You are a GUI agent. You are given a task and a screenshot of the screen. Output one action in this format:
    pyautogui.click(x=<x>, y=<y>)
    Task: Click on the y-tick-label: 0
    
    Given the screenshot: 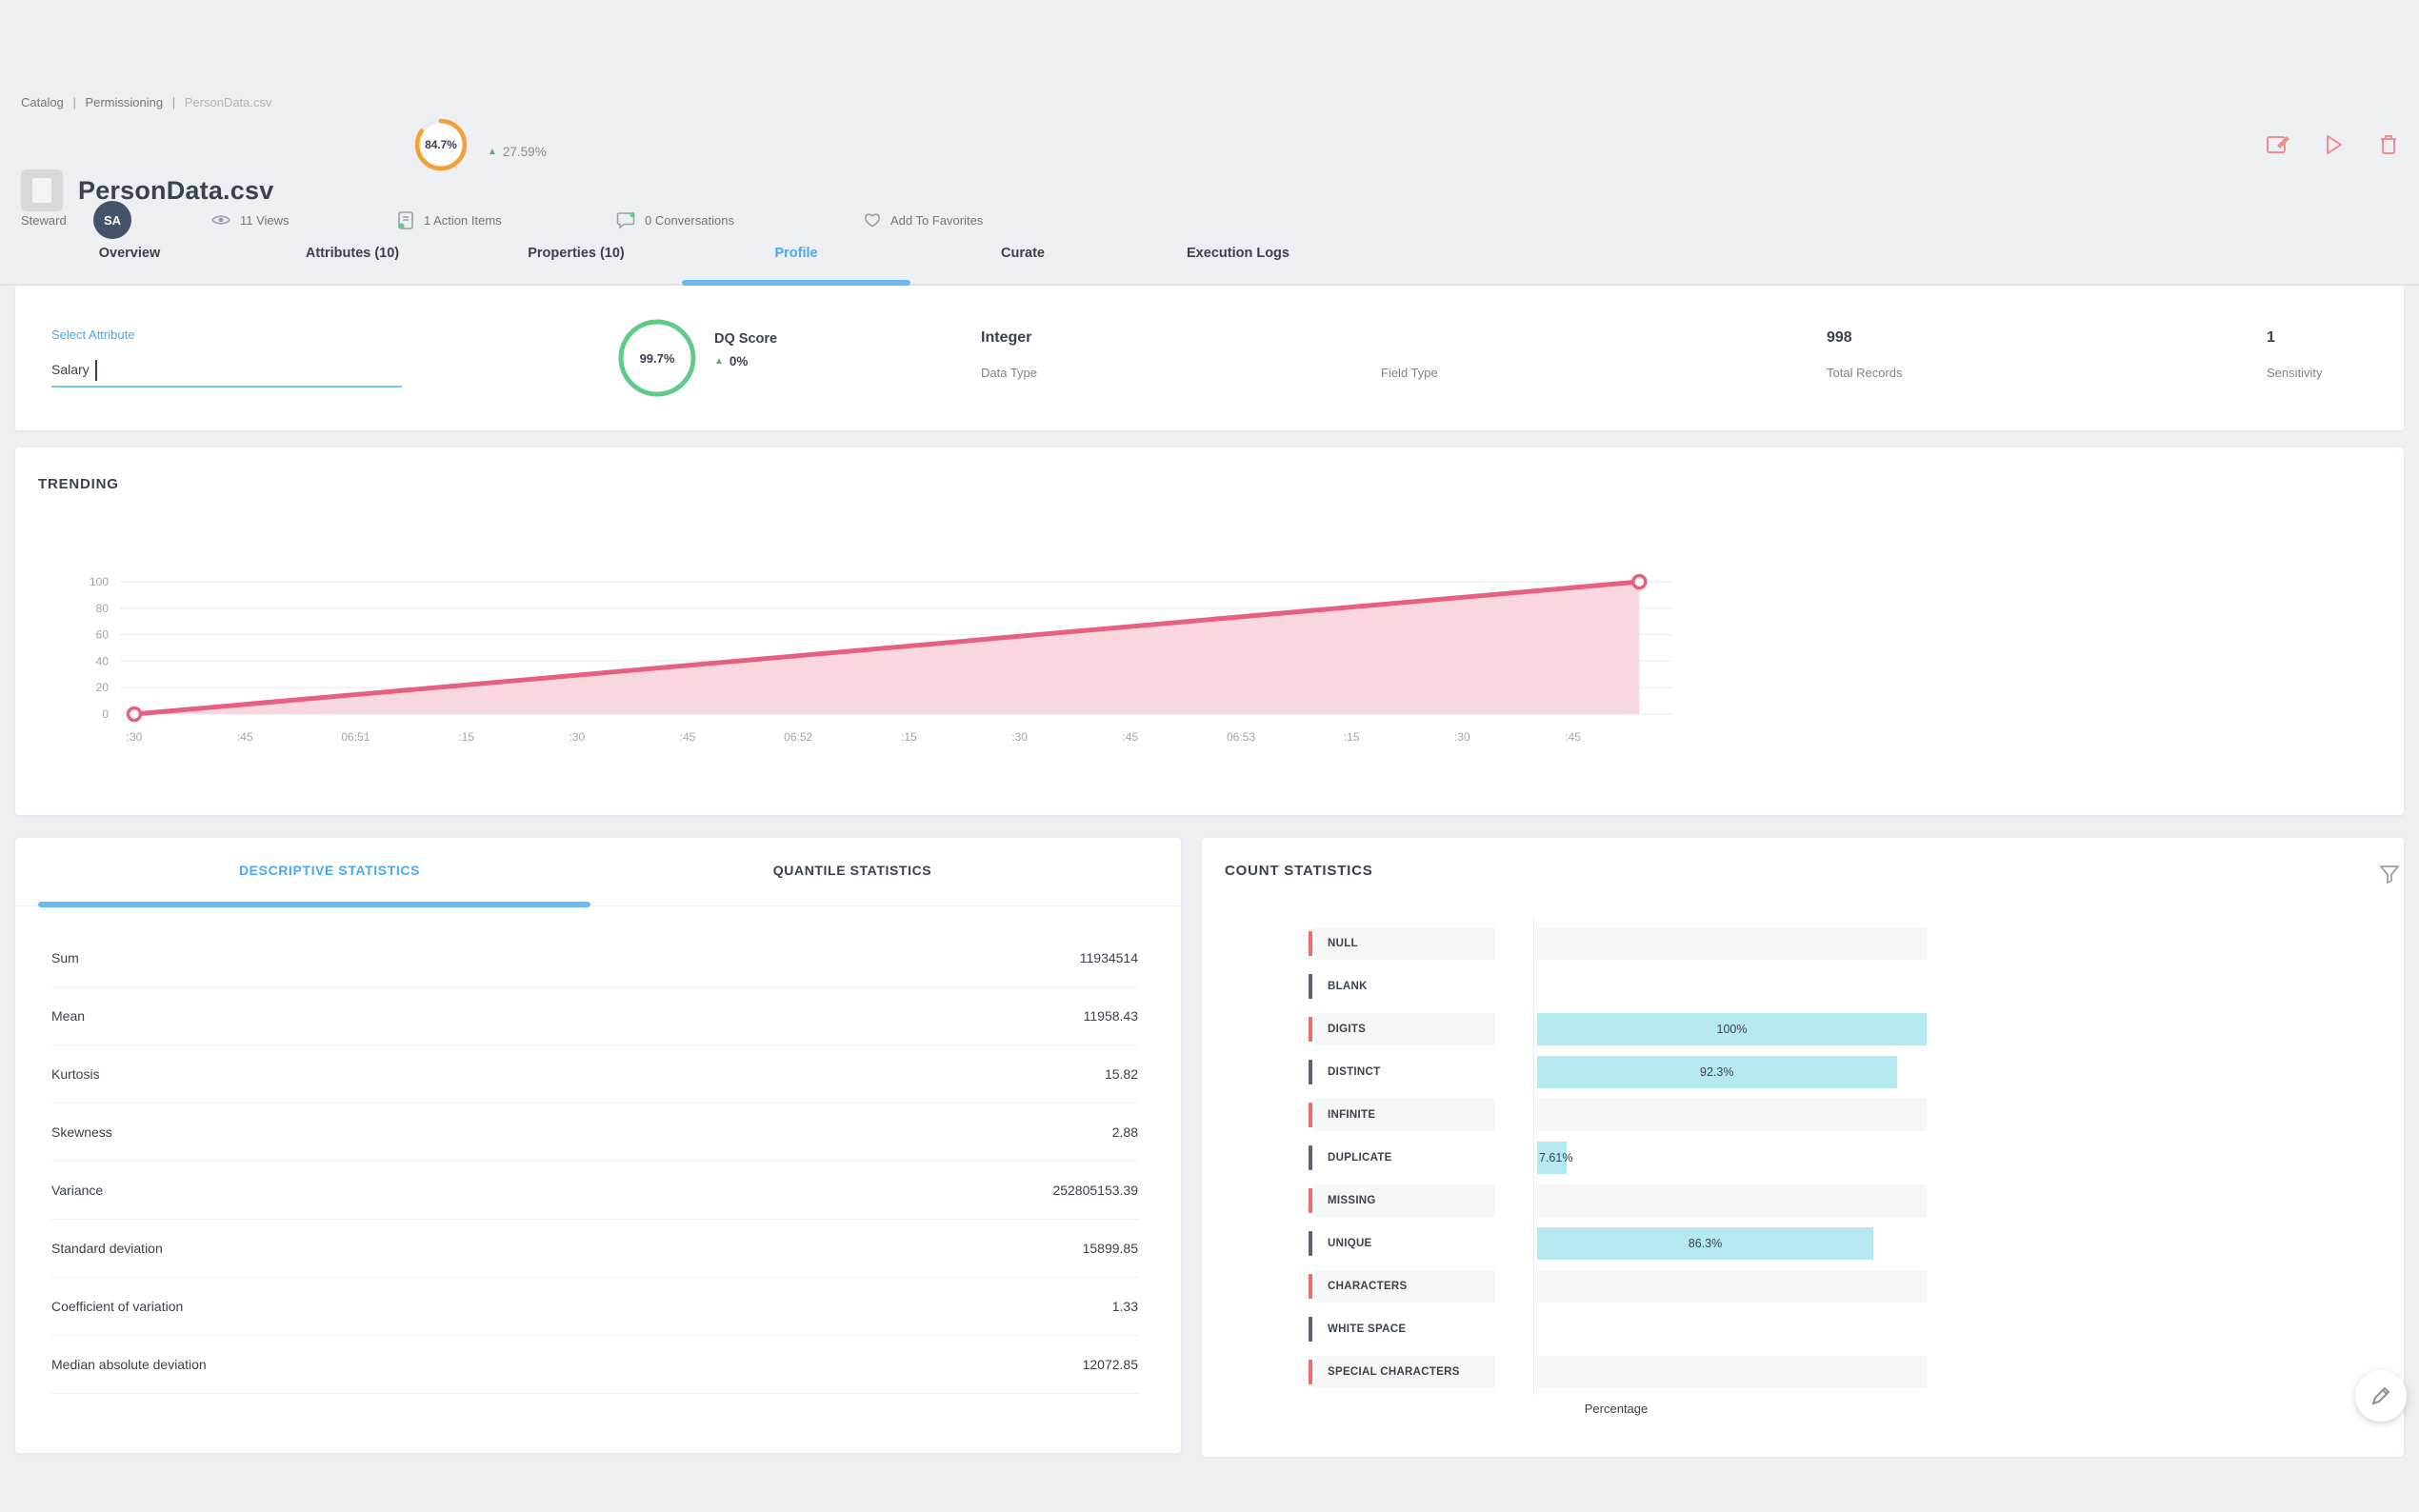 What is the action you would take?
    pyautogui.click(x=105, y=714)
    